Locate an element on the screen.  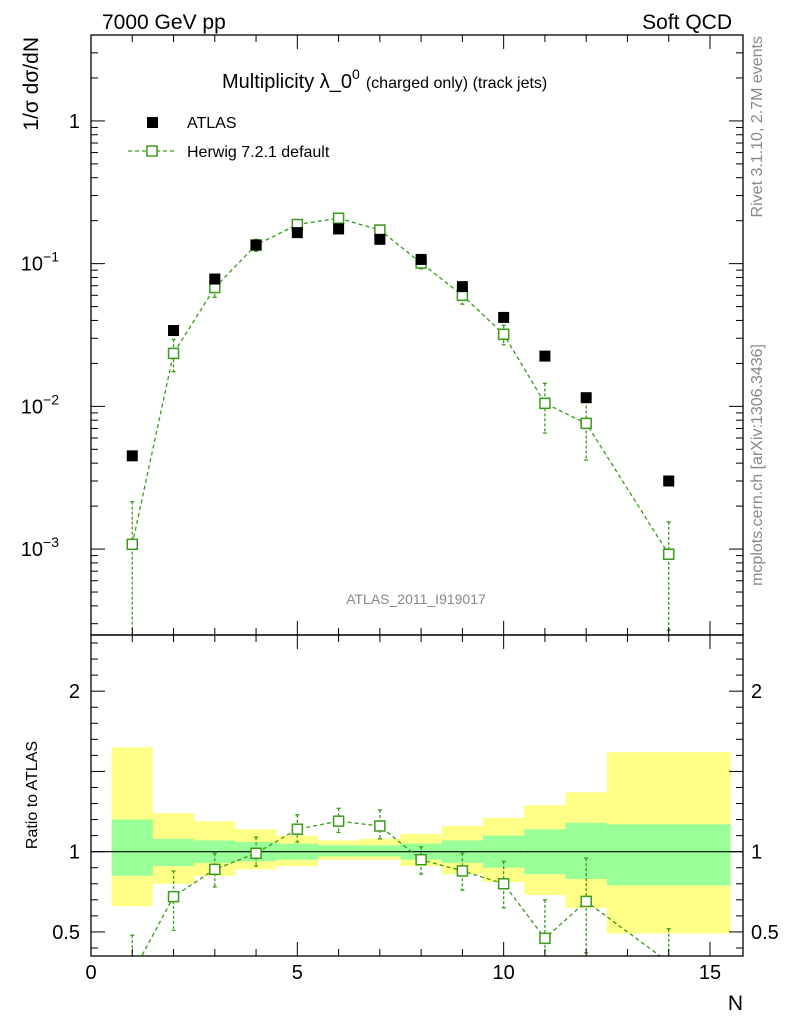
y-tick-label: 10⁻² is located at coordinates (40, 404).